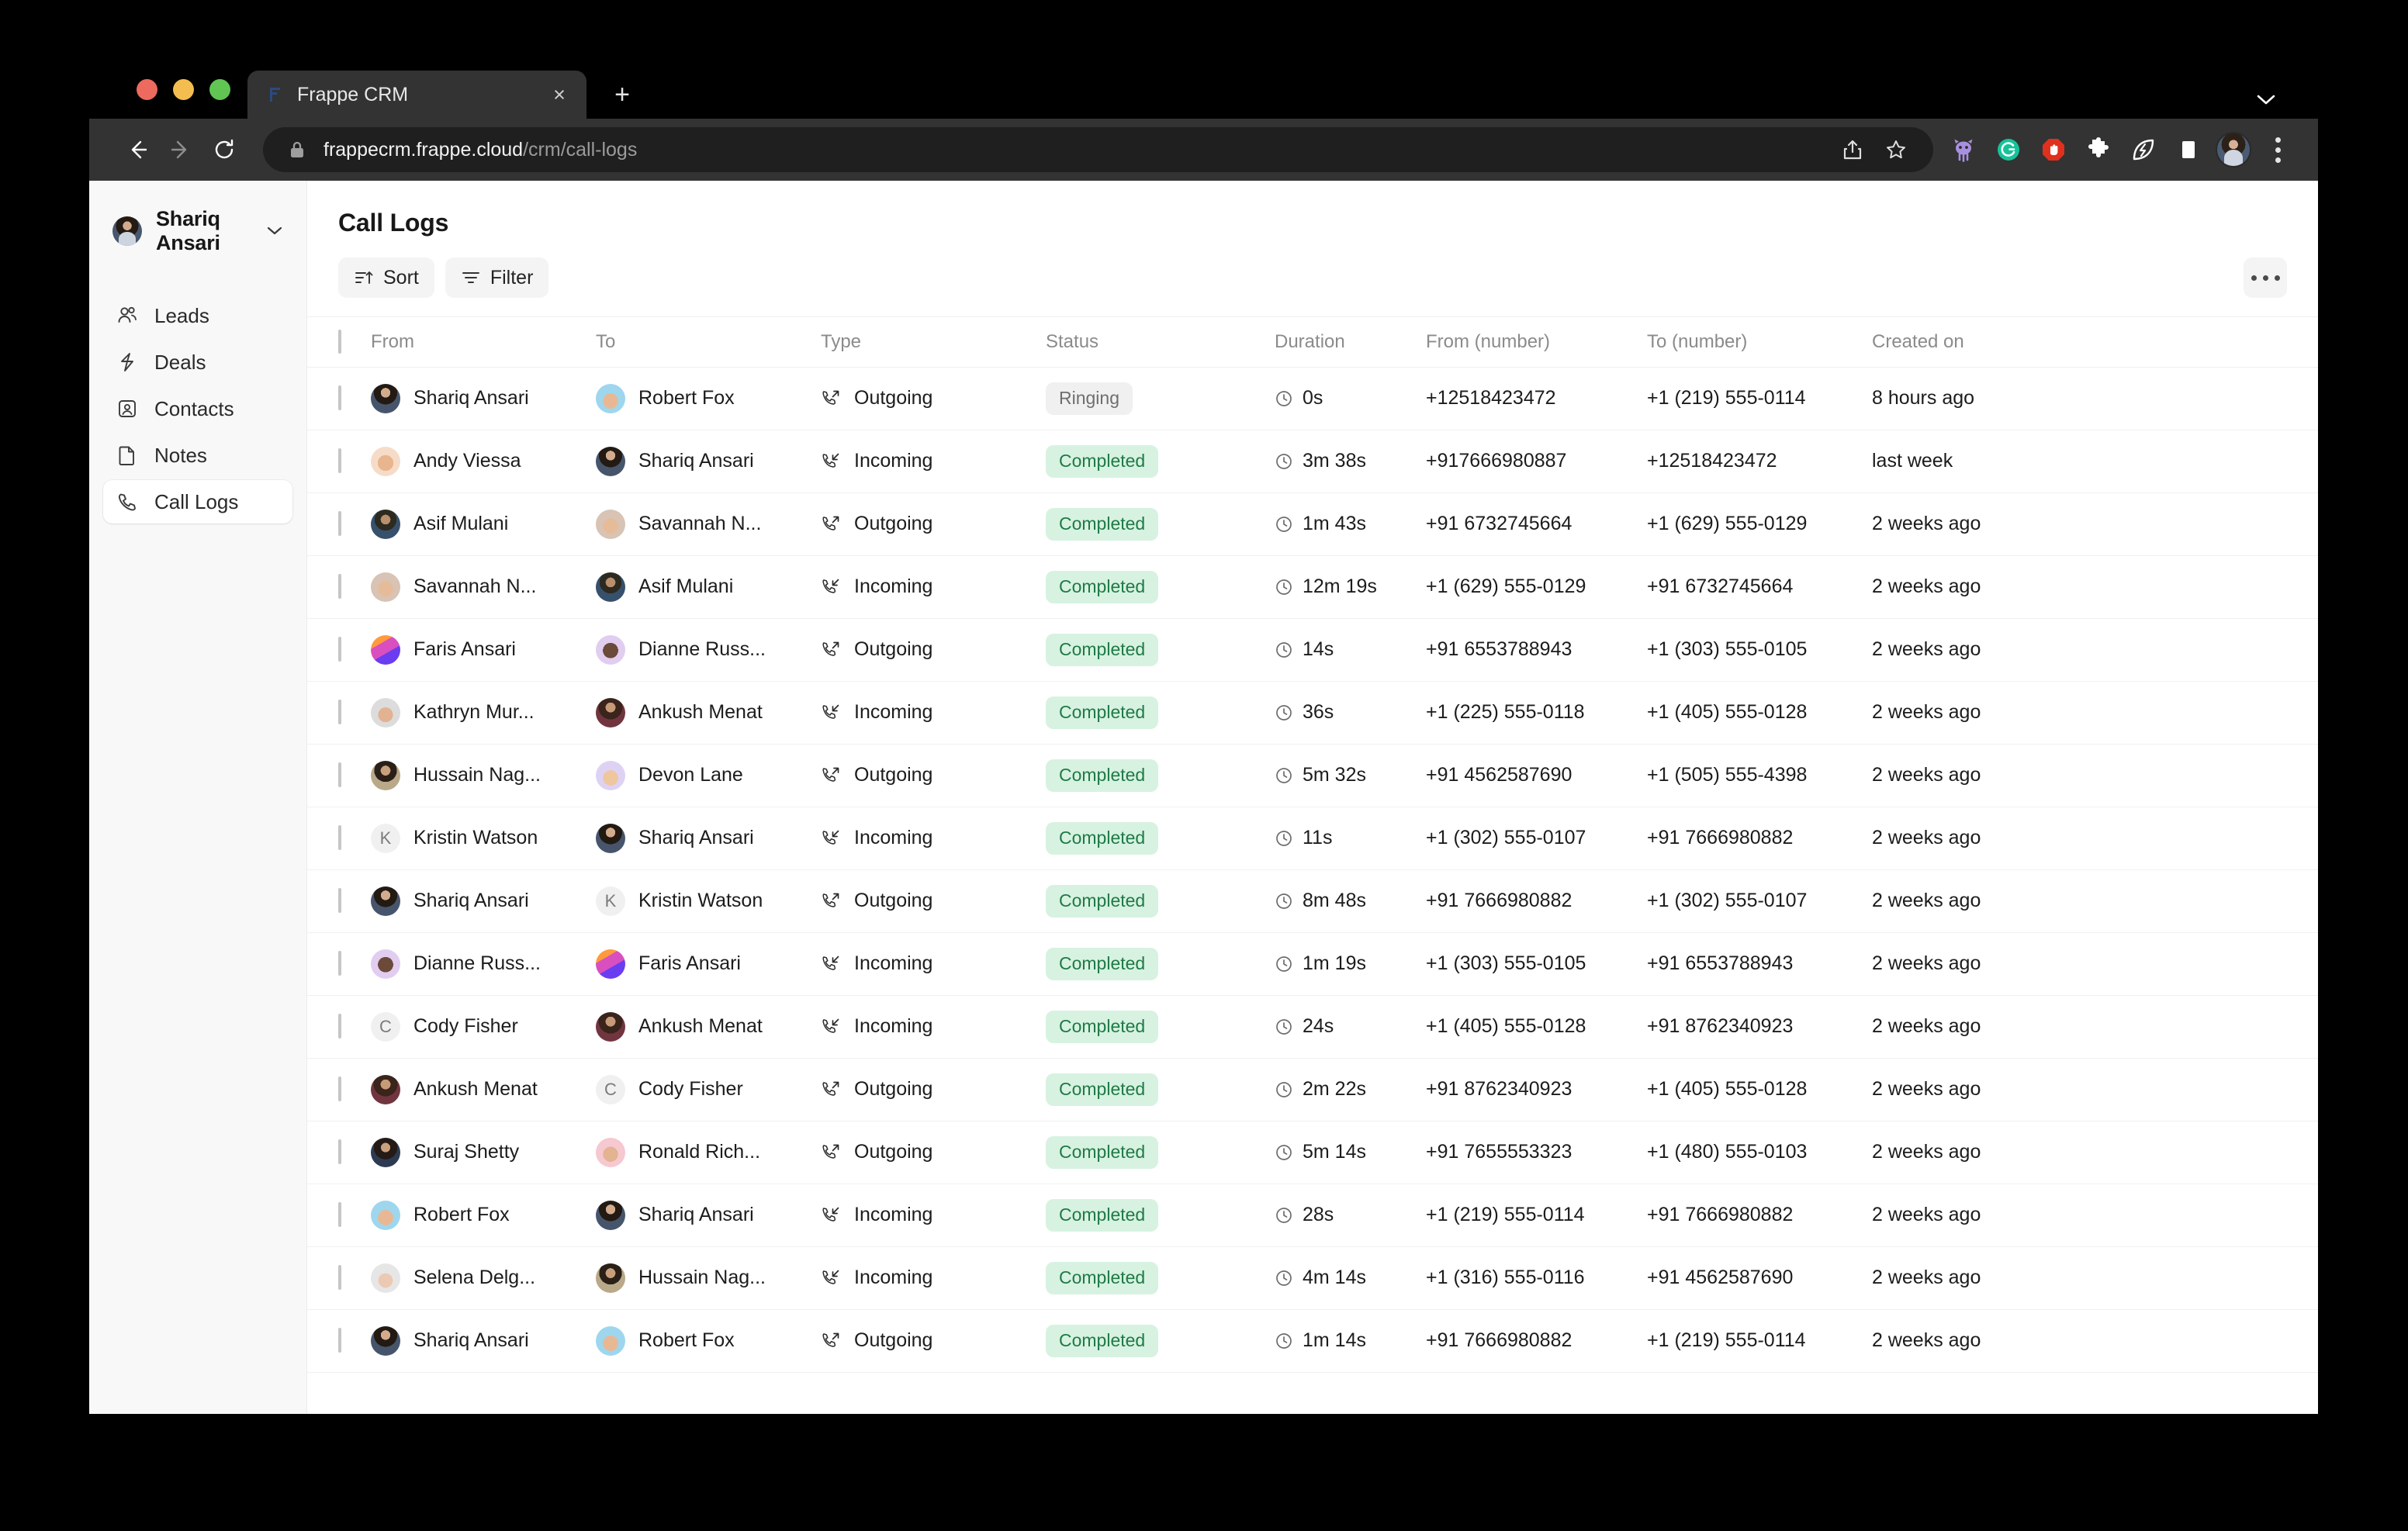 The width and height of the screenshot is (2408, 1531). Describe the element at coordinates (475, 1089) in the screenshot. I see `from-name: Ankush Menat` at that location.